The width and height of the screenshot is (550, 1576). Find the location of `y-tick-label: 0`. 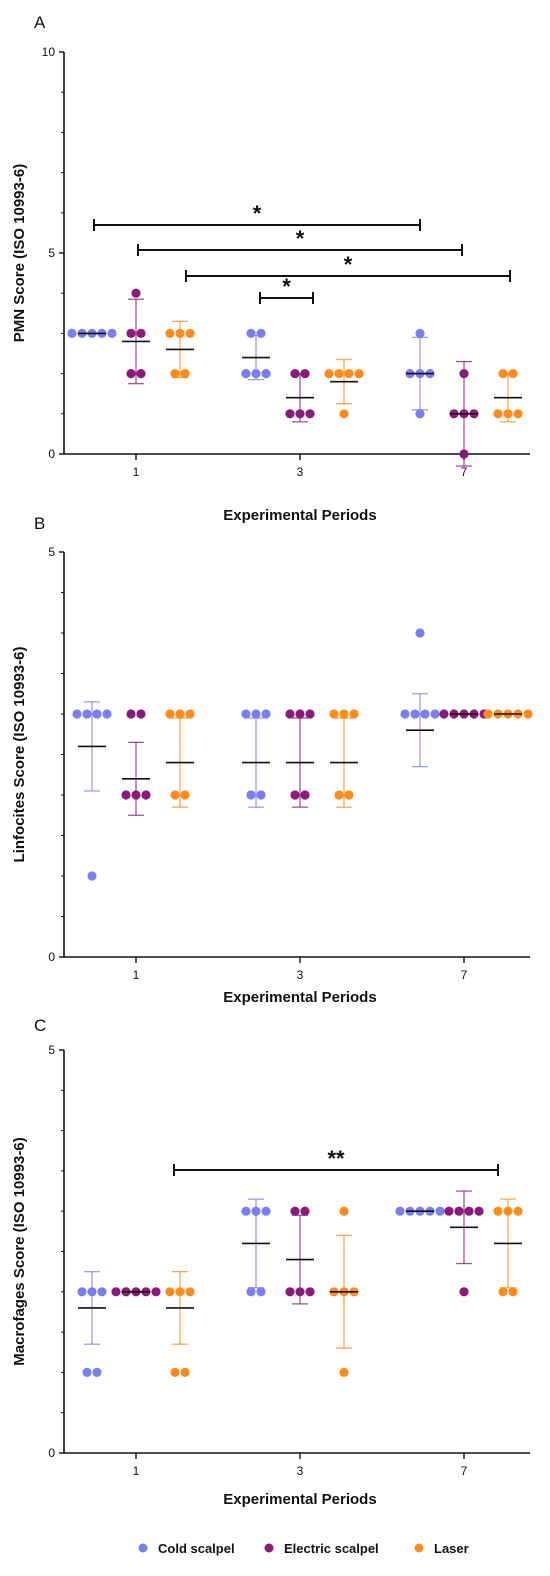

y-tick-label: 0 is located at coordinates (51, 454).